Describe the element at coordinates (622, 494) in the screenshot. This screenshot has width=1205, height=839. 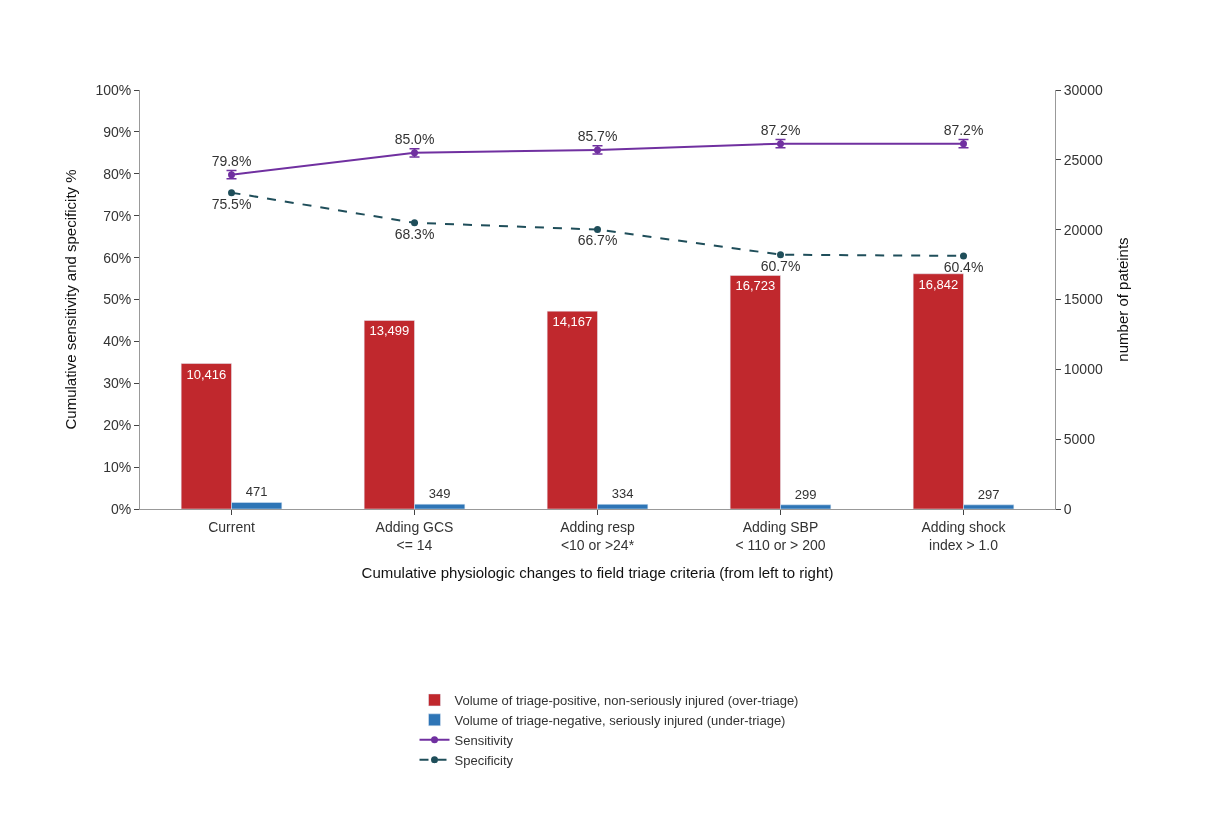
I see `data-label: 334` at that location.